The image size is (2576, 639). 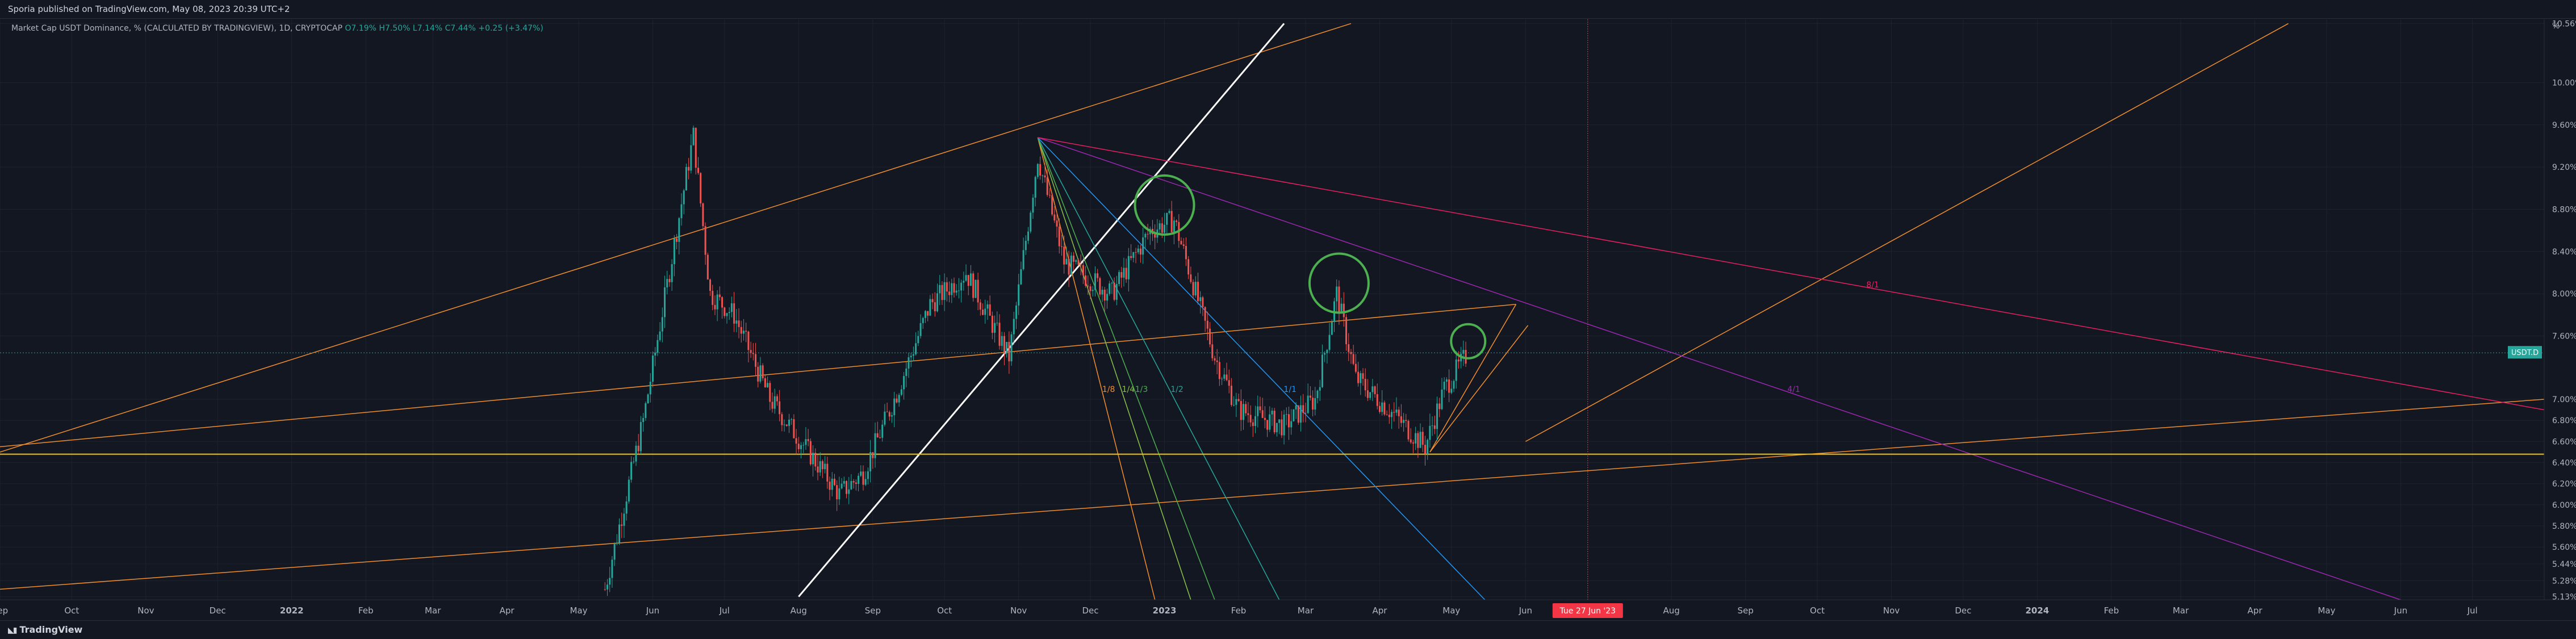 What do you see at coordinates (1587, 610) in the screenshot?
I see `cursor-date-badge` at bounding box center [1587, 610].